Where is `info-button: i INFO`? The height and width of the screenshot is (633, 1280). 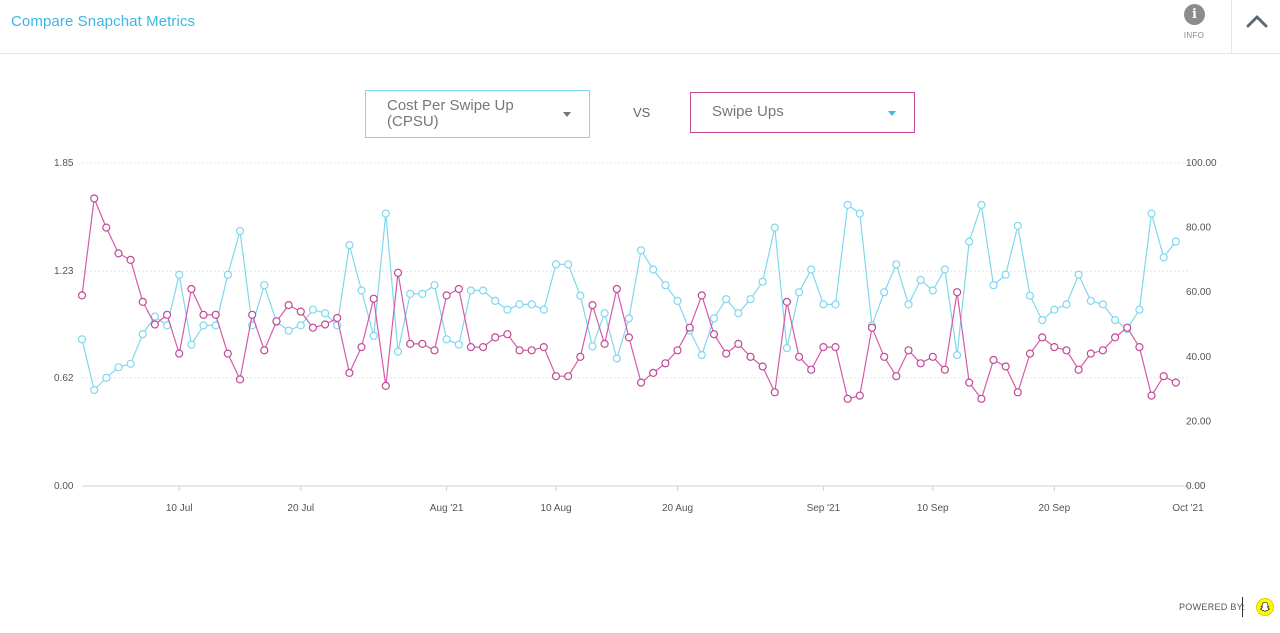
info-button: i INFO is located at coordinates (1194, 24).